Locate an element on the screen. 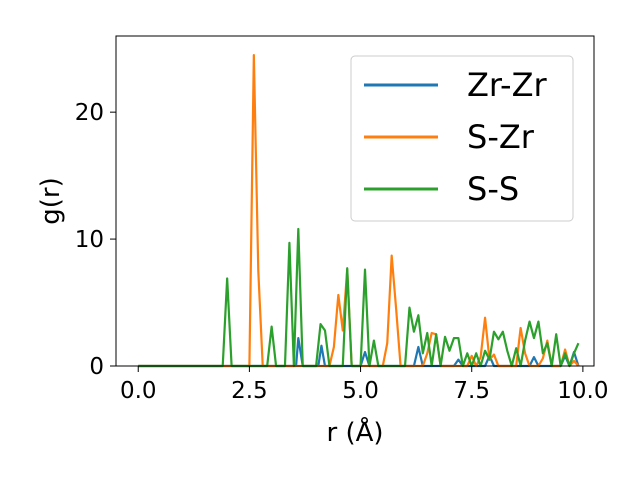  legend-frame is located at coordinates (462, 138).